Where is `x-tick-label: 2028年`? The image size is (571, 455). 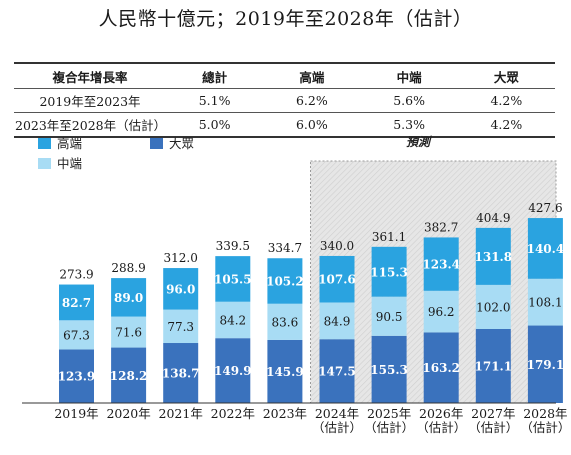
x-tick-label: 2028年 is located at coordinates (545, 413).